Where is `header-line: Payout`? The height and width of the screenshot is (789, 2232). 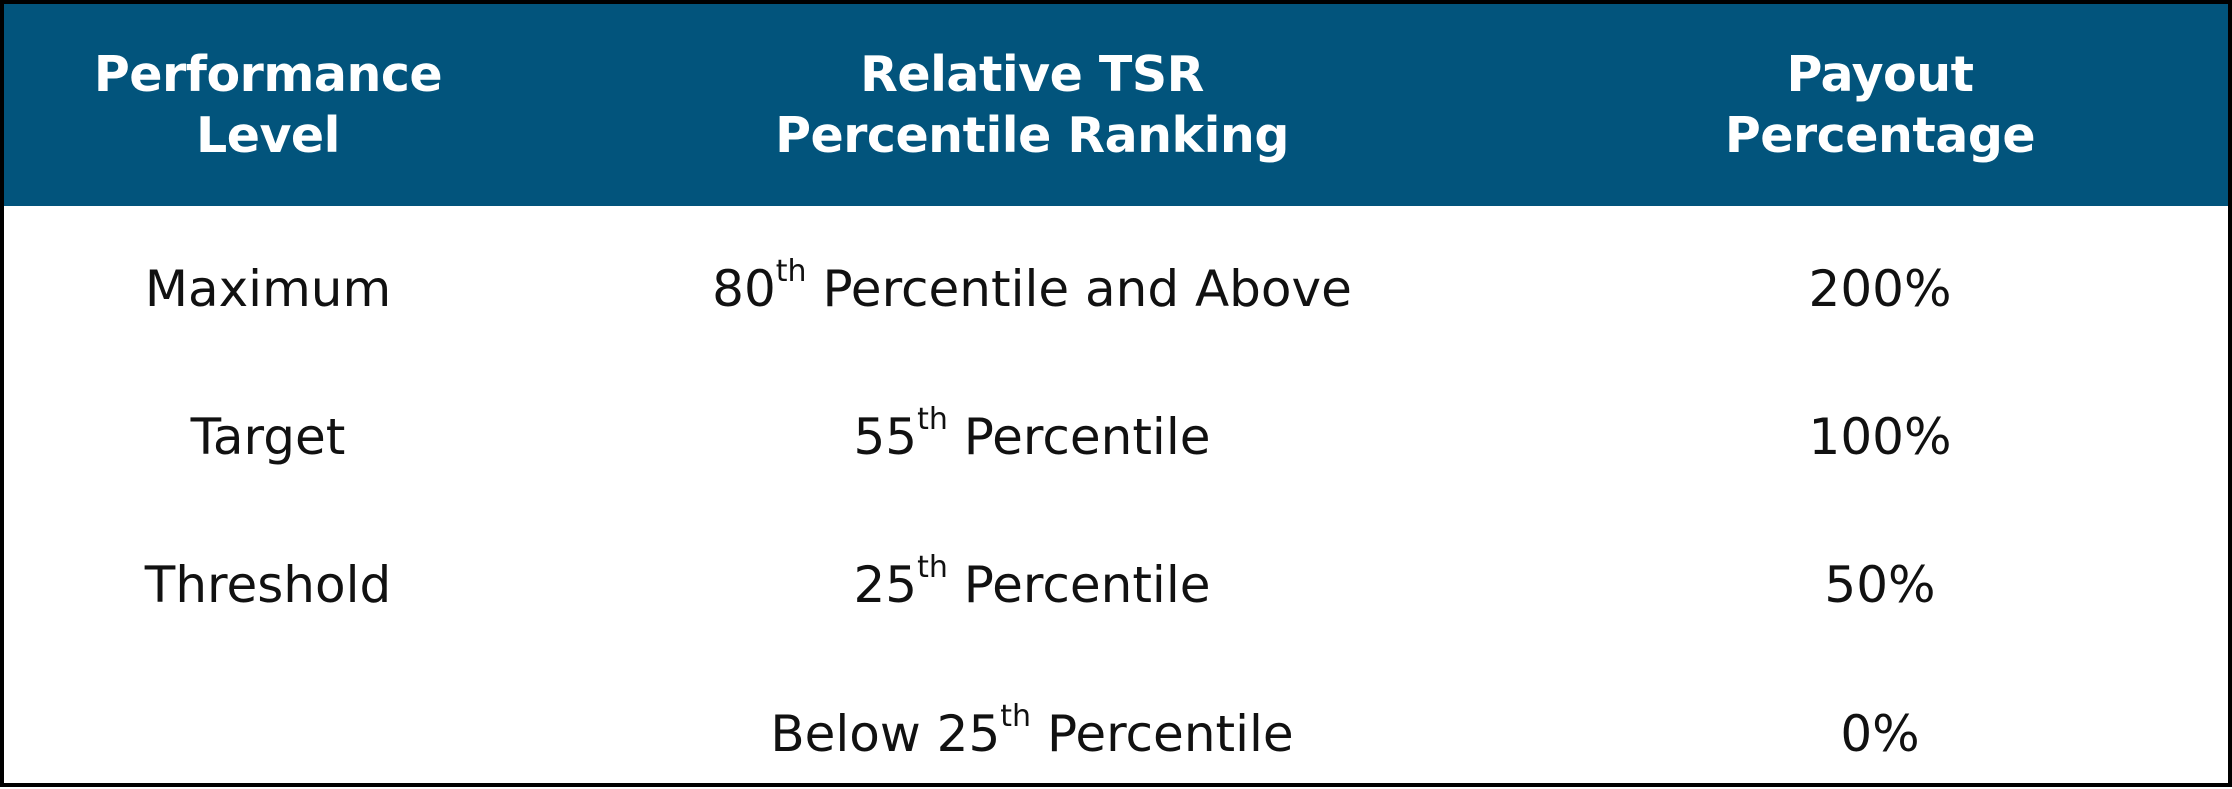
header-line: Payout is located at coordinates (1880, 74).